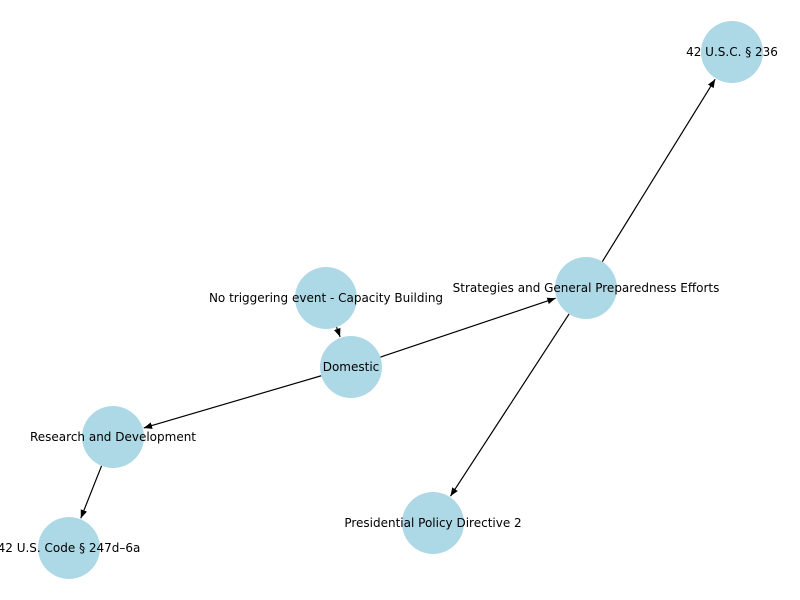 The height and width of the screenshot is (600, 800). I want to click on node-label: No triggering event - Capacity Building, so click(326, 298).